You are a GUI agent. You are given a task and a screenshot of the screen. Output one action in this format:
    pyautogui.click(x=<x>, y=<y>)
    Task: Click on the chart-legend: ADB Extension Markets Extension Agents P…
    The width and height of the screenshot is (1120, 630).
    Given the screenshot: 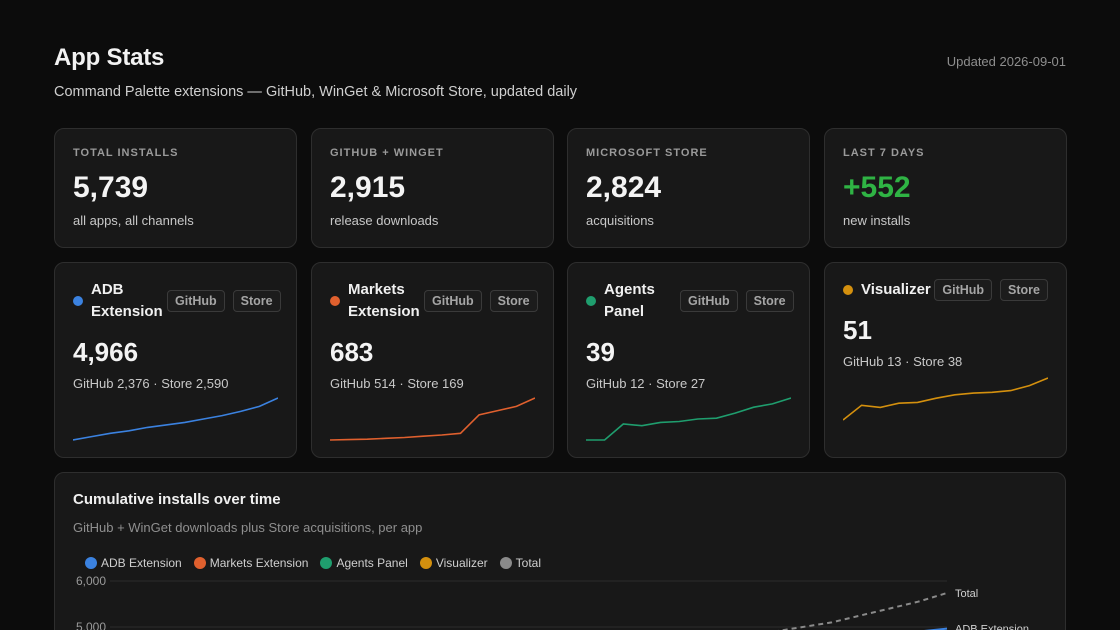 What is the action you would take?
    pyautogui.click(x=313, y=563)
    